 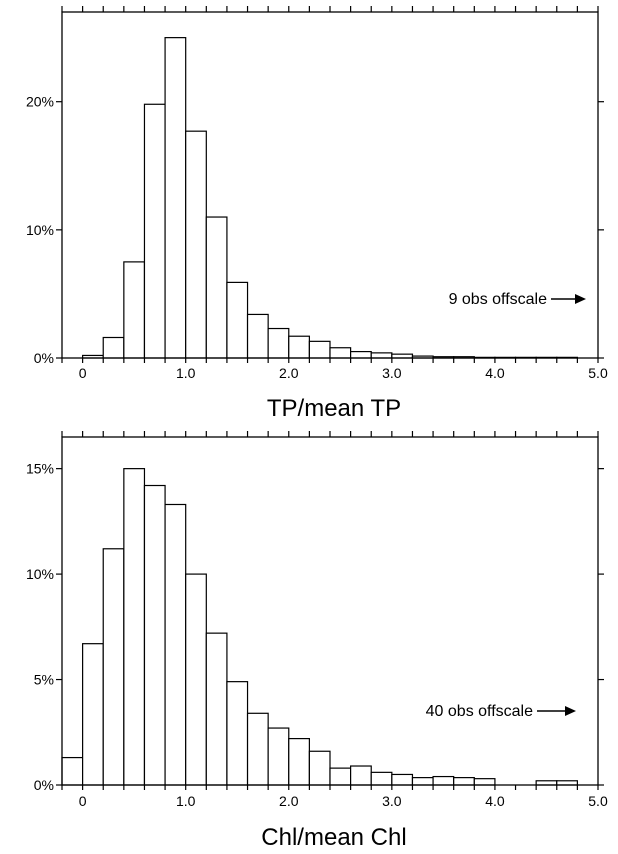 I want to click on y-tick-label: 5%, so click(x=44, y=680).